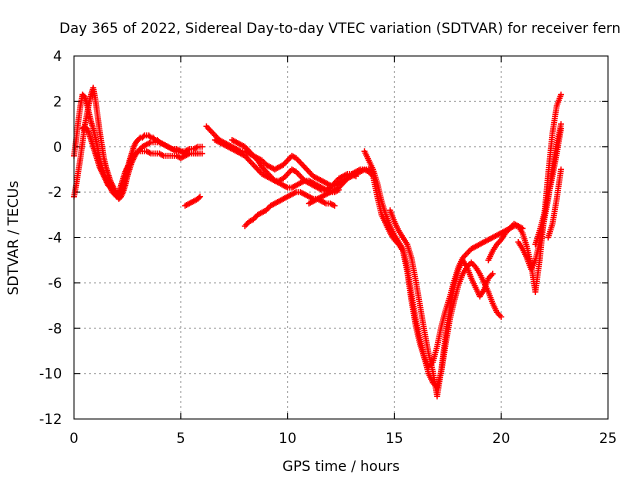 Image resolution: width=640 pixels, height=480 pixels. What do you see at coordinates (57, 57) in the screenshot?
I see `y-tick-label: 4` at bounding box center [57, 57].